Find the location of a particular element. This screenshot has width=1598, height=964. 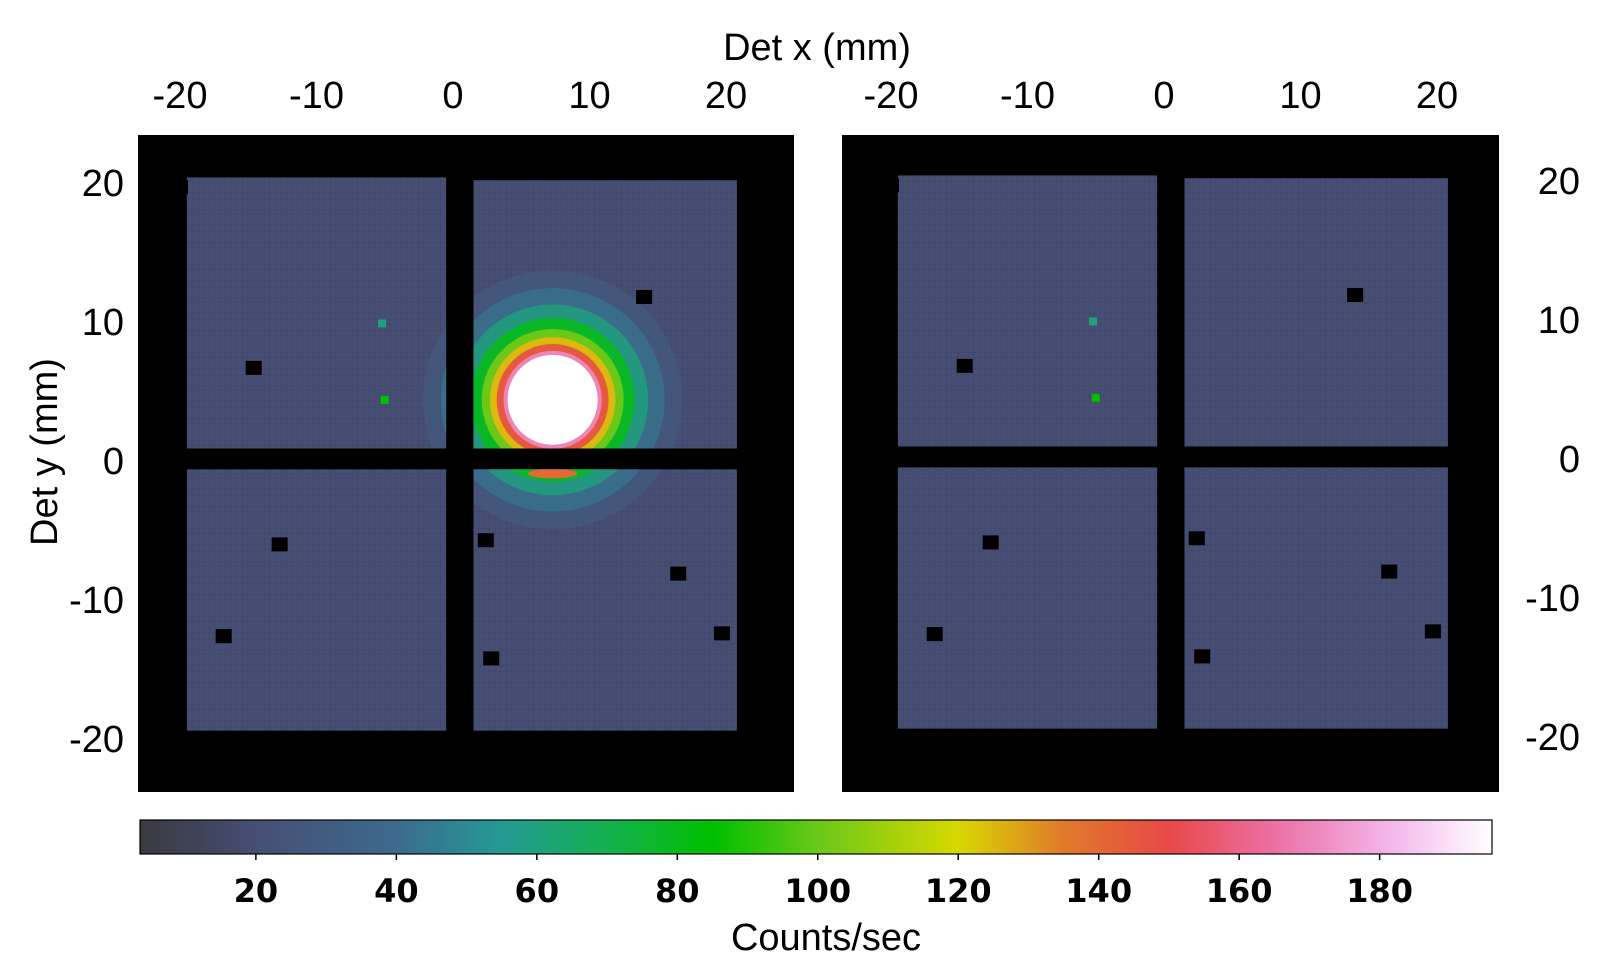

colorbar-tick-label: 140 is located at coordinates (1098, 891).